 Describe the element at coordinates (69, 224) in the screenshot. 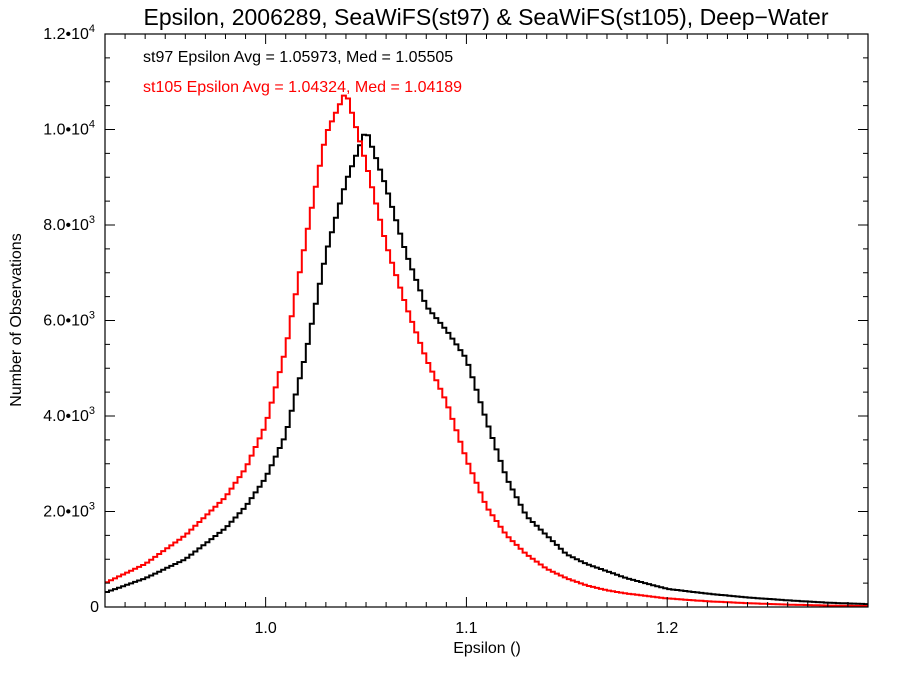

I see `y-tick-label: 8.0•103` at that location.